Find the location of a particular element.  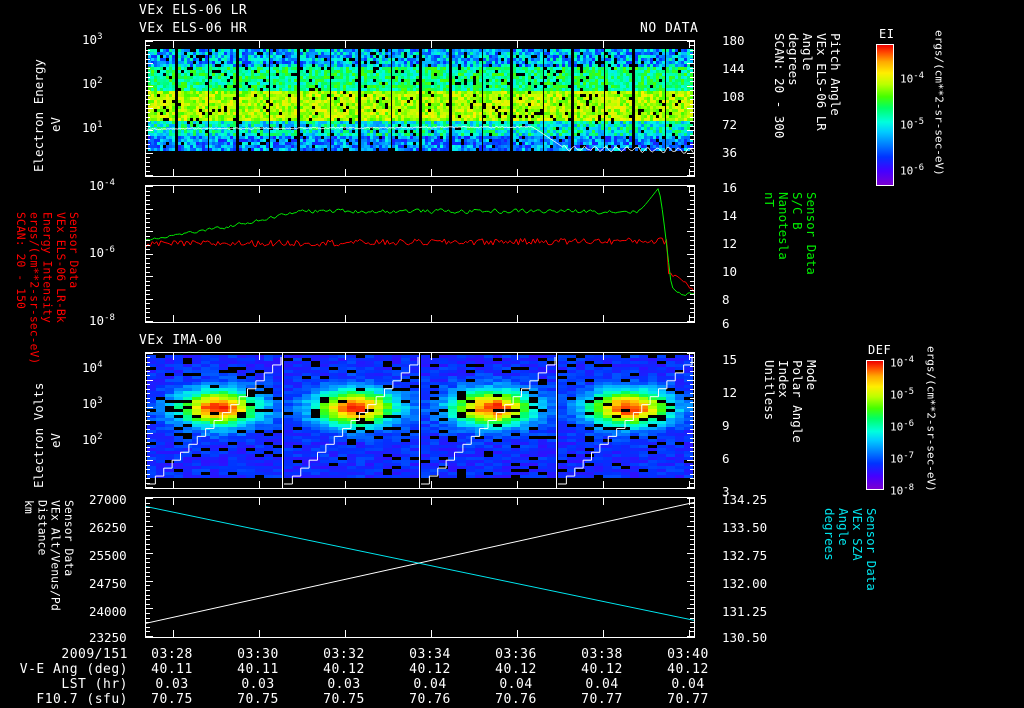

panel4-ytick-left-0: 27000 is located at coordinates (108, 499).